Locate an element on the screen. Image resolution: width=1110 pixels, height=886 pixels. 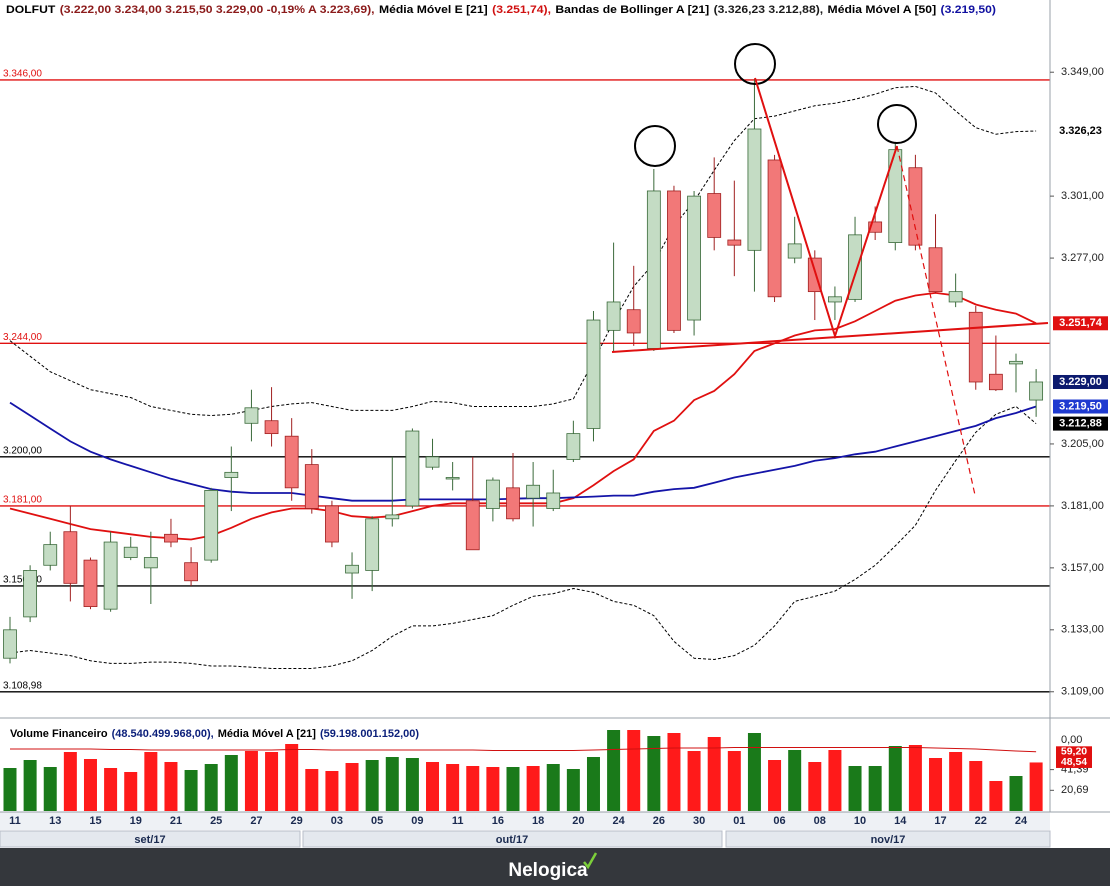
header-part: Volume Financeiro is located at coordinates (59, 734).